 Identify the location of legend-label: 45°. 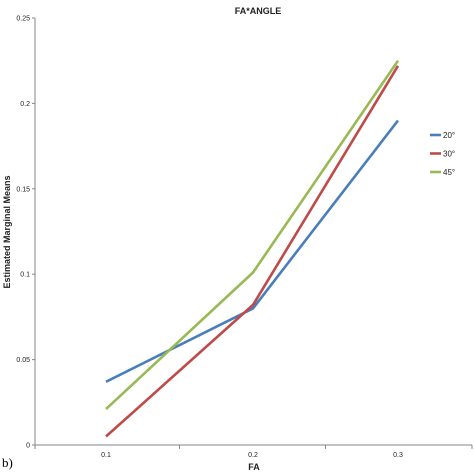
(449, 172).